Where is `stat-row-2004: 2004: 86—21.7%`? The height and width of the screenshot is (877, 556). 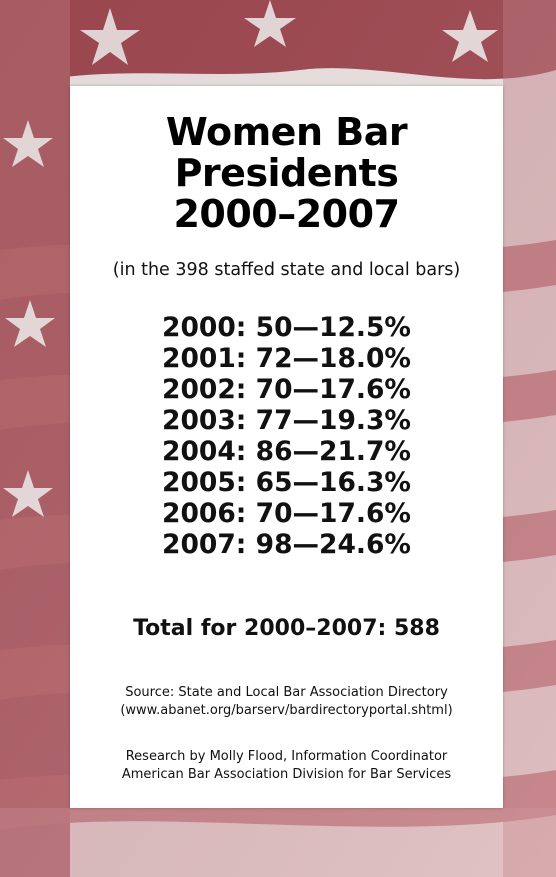 stat-row-2004: 2004: 86—21.7% is located at coordinates (286, 451).